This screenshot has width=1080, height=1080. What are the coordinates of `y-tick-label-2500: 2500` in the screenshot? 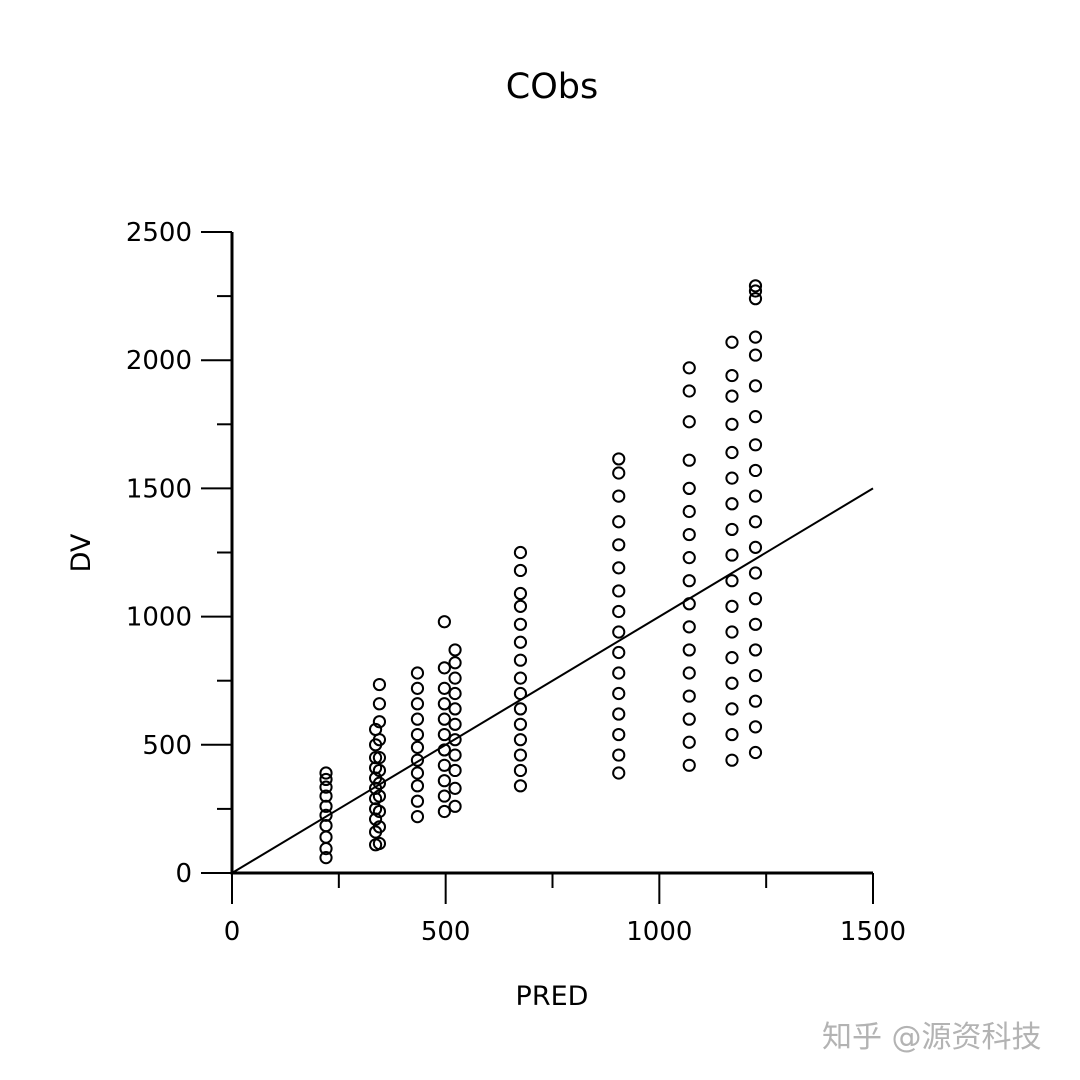 It's located at (159, 233).